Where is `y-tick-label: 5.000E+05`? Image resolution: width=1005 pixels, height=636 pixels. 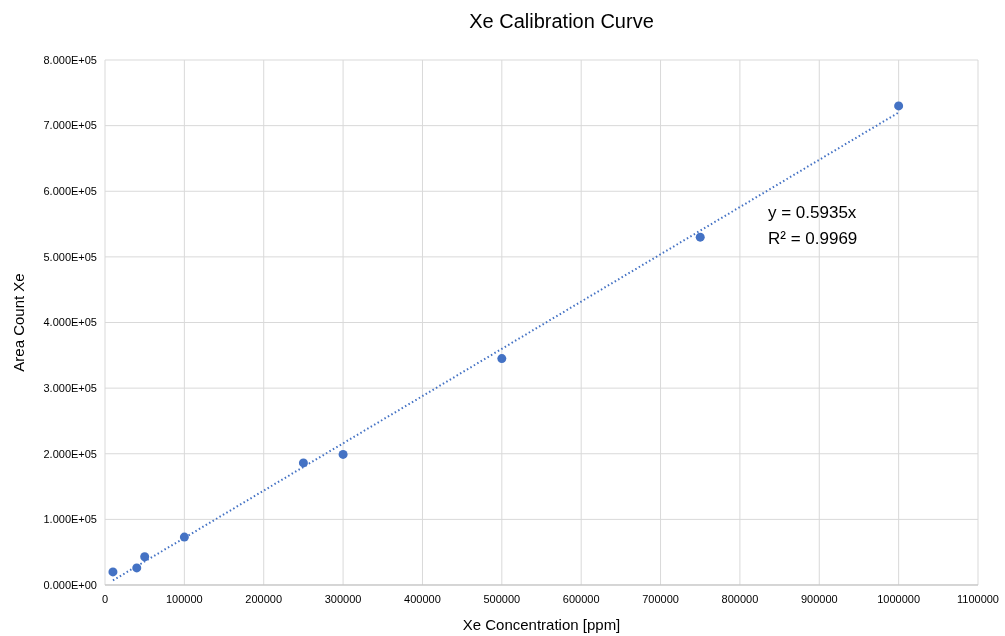 y-tick-label: 5.000E+05 is located at coordinates (70, 256).